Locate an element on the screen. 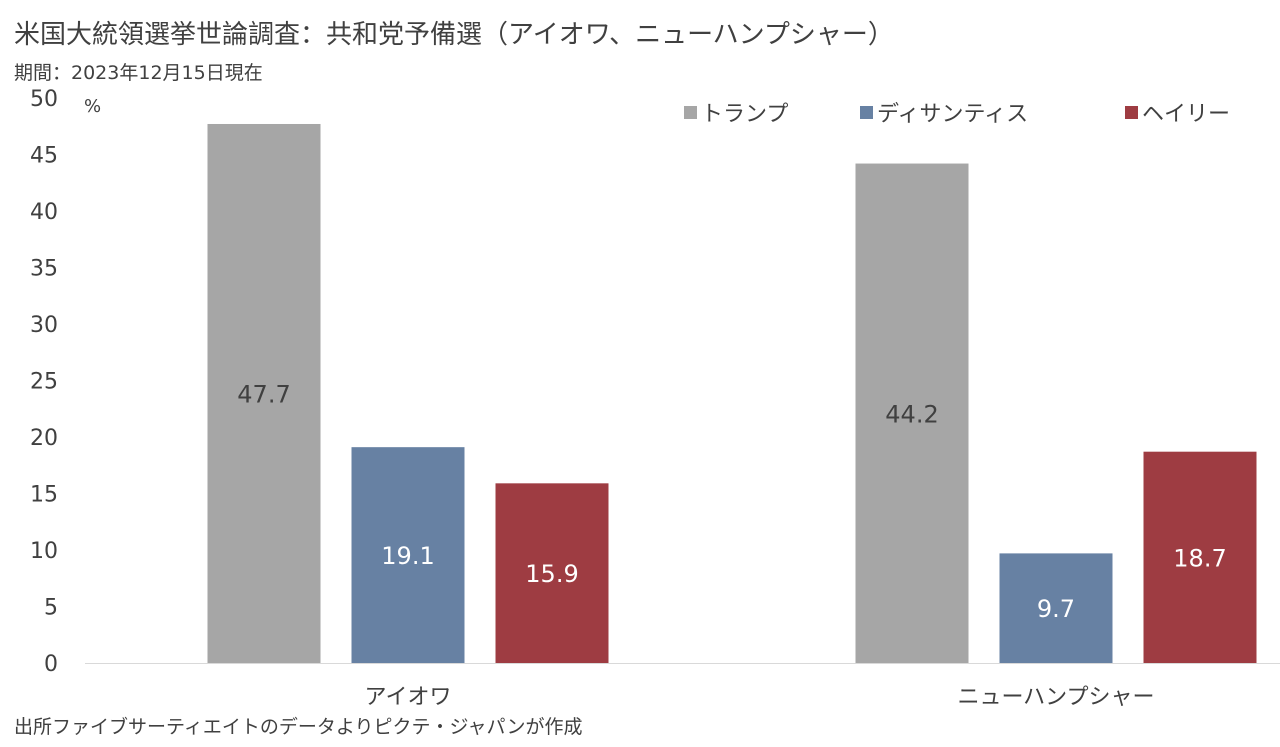 The image size is (1280, 747). bar-data-label: 47.7 is located at coordinates (263, 394).